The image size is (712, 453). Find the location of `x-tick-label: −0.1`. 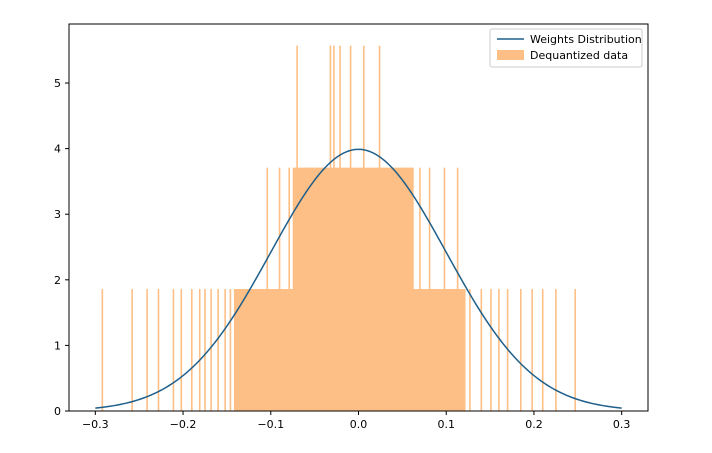

x-tick-label: −0.1 is located at coordinates (270, 424).